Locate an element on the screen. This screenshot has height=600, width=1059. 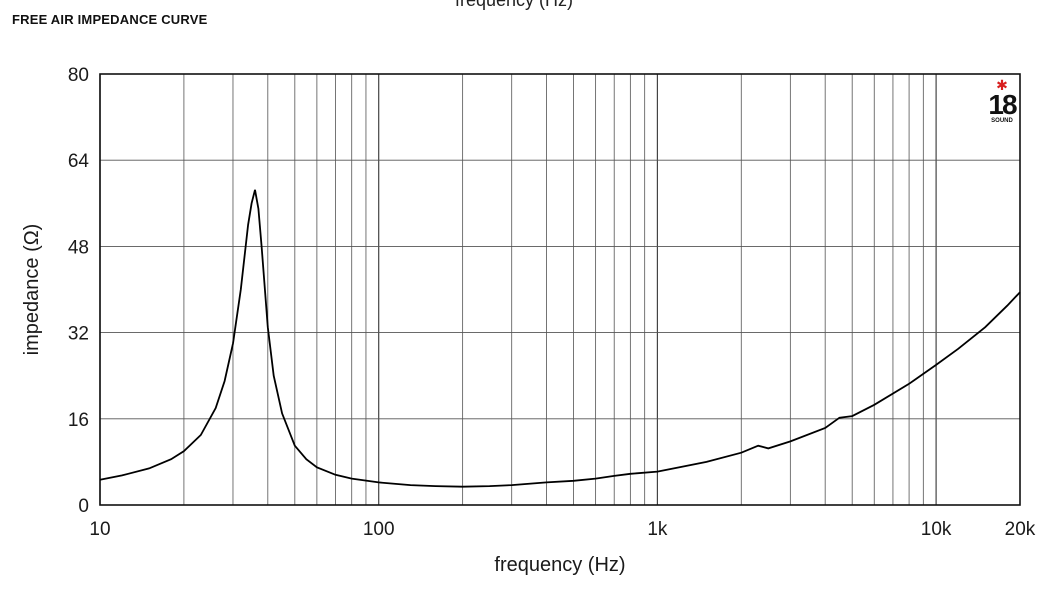
y-tick-label: 16 is located at coordinates (78, 420).